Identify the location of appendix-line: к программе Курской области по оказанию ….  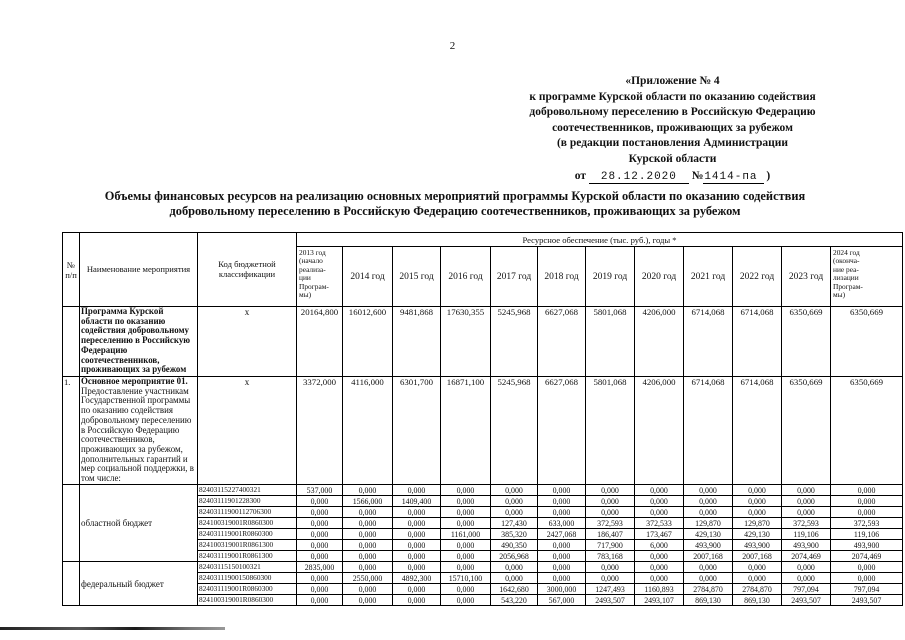
(672, 96).